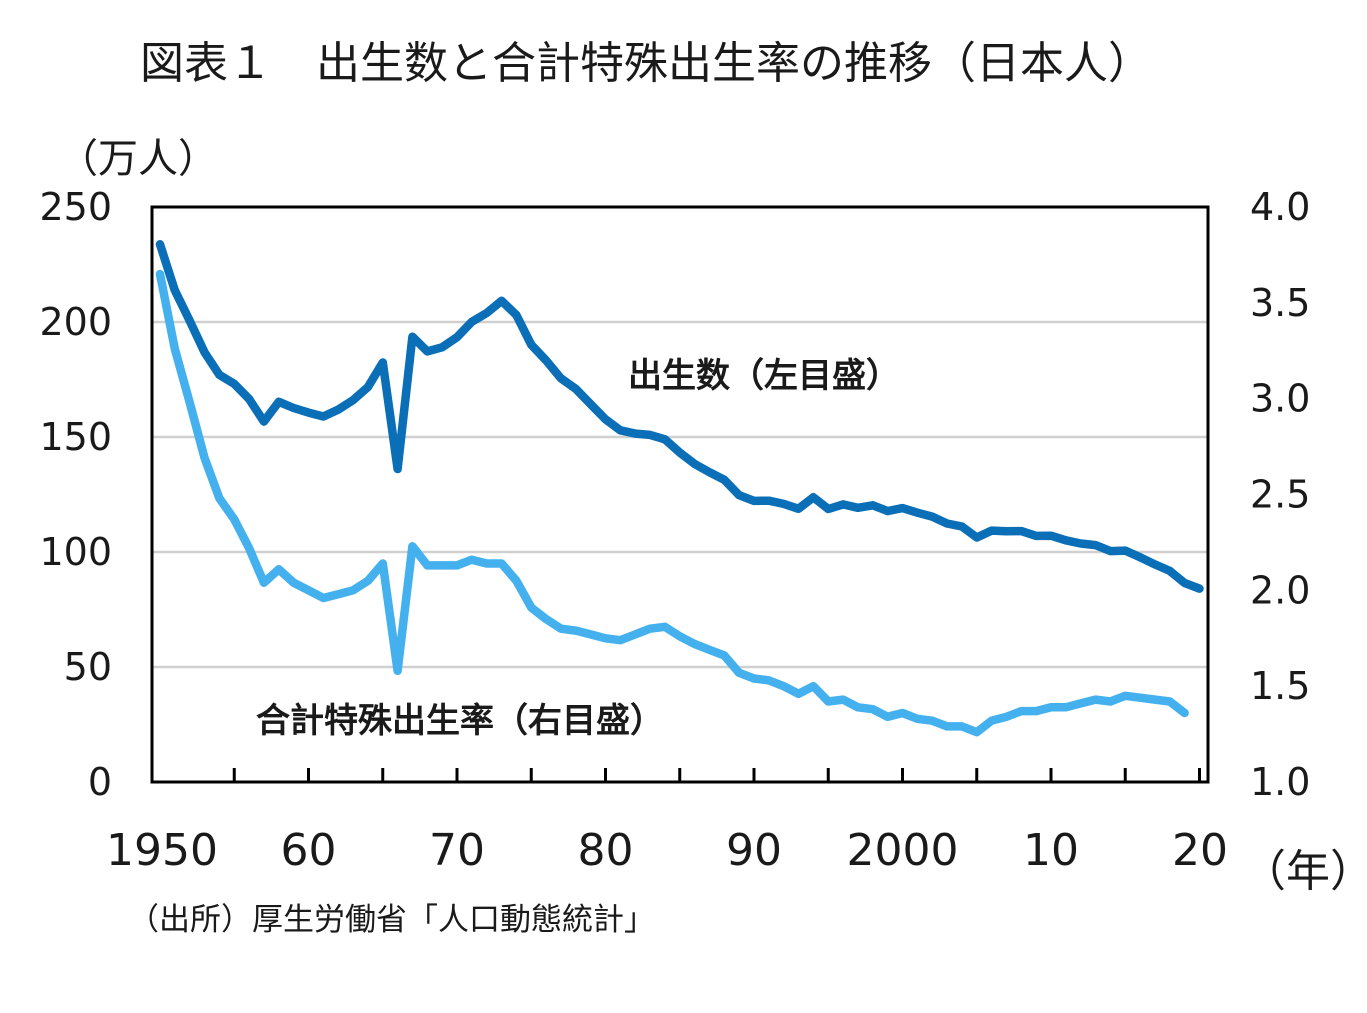  I want to click on y-right-tick-label: 2.0, so click(1280, 590).